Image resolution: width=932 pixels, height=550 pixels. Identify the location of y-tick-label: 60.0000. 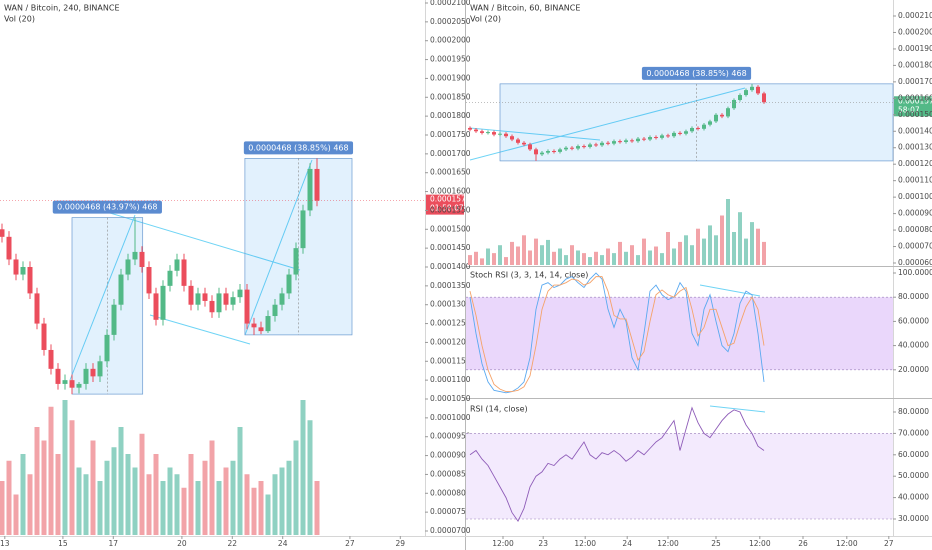
(913, 454).